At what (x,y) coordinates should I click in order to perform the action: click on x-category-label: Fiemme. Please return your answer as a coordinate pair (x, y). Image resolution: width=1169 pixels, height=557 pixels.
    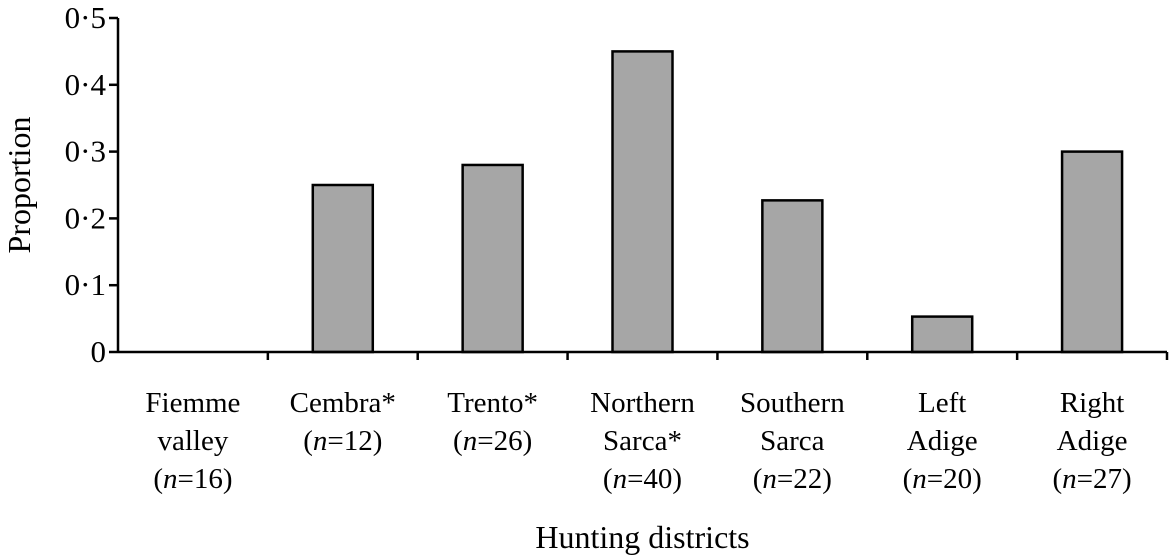
    Looking at the image, I should click on (192, 403).